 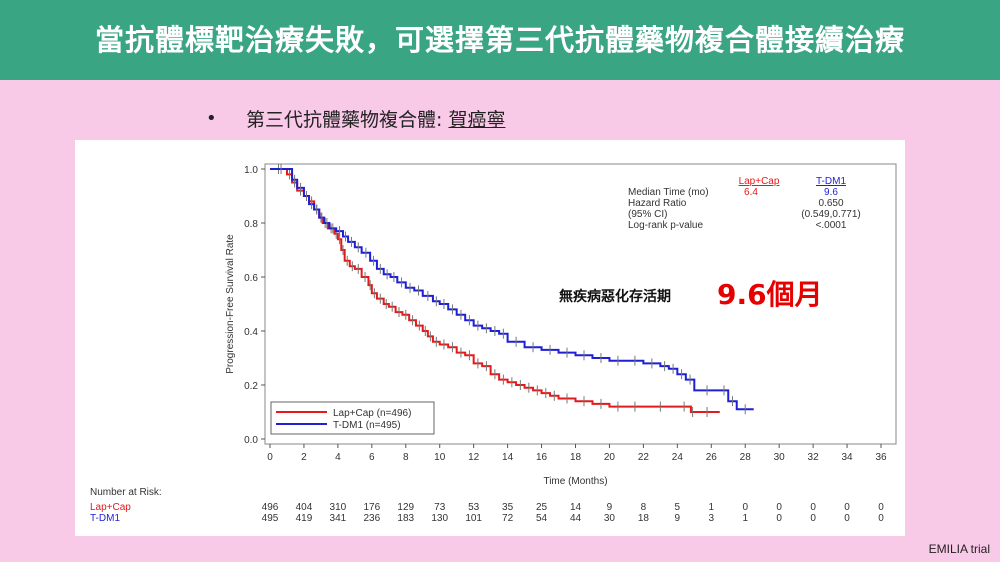 I want to click on x-tick-label: 16, so click(x=542, y=457).